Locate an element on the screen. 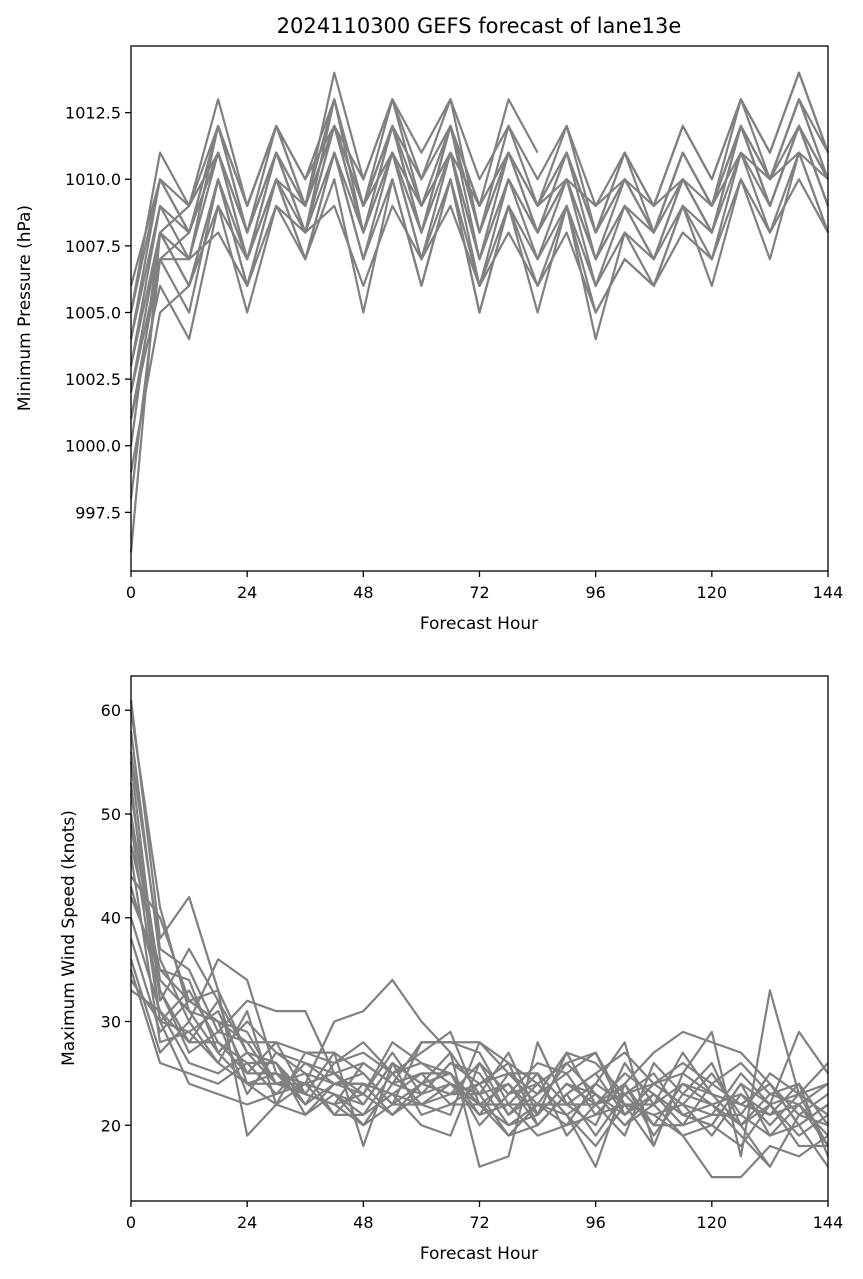 The height and width of the screenshot is (1279, 863). wind-x-tick-label: 144 is located at coordinates (828, 1222).